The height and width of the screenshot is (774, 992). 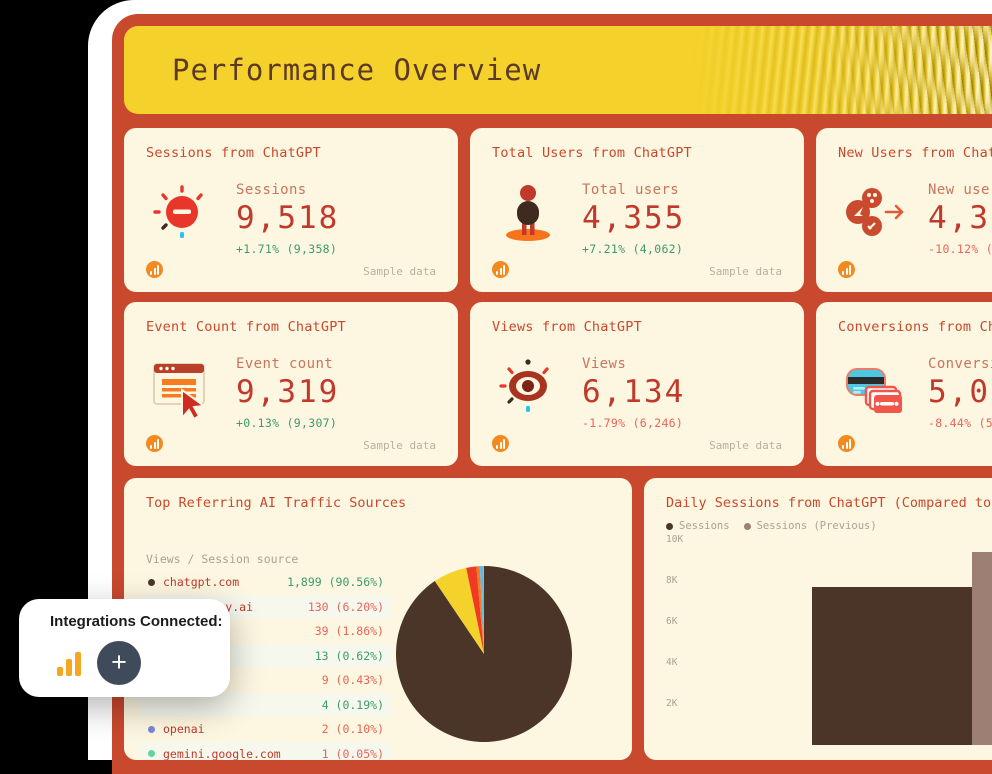 What do you see at coordinates (271, 190) in the screenshot?
I see `kpi-metric-label: Sessions` at bounding box center [271, 190].